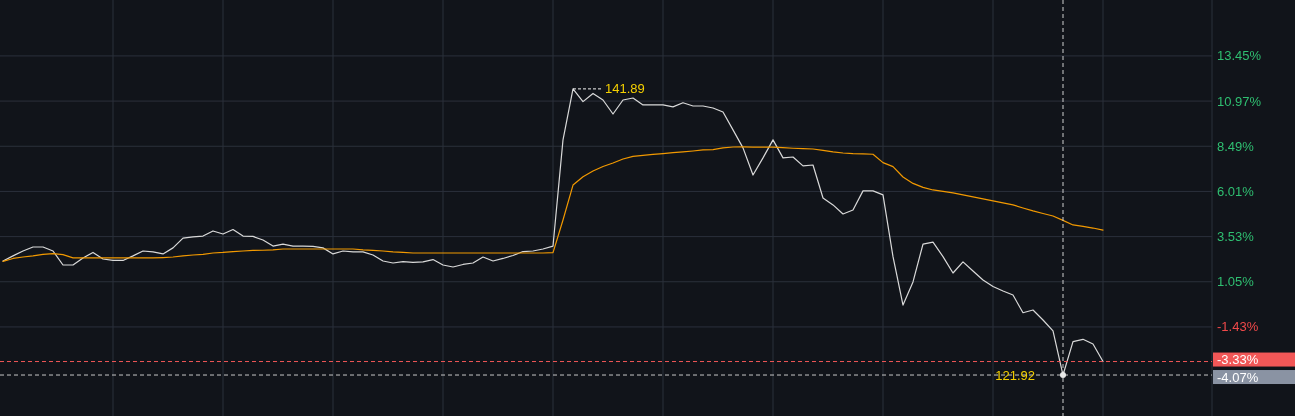 Image resolution: width=1295 pixels, height=416 pixels. Describe the element at coordinates (1236, 191) in the screenshot. I see `y-tick-label: 6.01%` at that location.